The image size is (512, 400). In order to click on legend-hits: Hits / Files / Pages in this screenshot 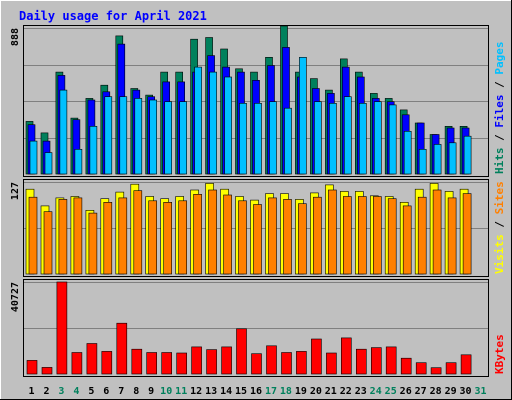, I will do `click(499, 108)`.